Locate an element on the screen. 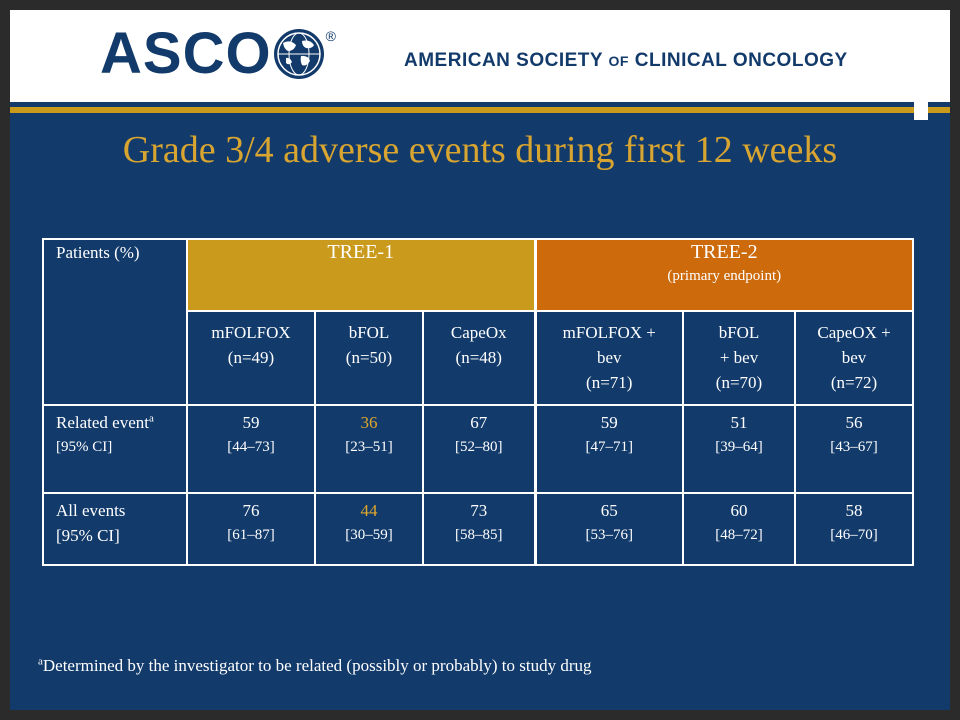  cell-ci: [44–73] is located at coordinates (251, 447).